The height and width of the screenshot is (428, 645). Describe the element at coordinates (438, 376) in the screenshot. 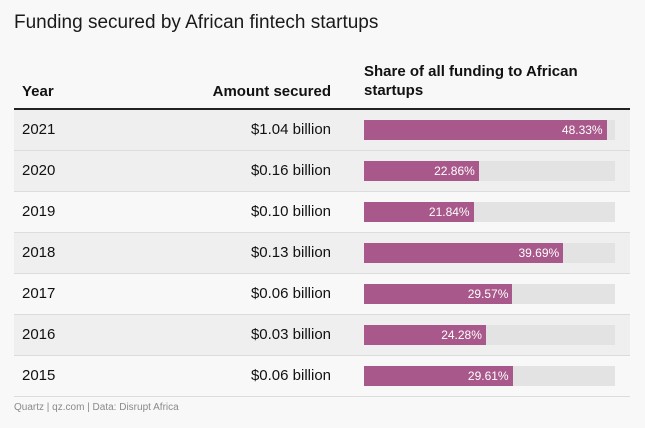

I see `share-bar: 29.61%` at that location.